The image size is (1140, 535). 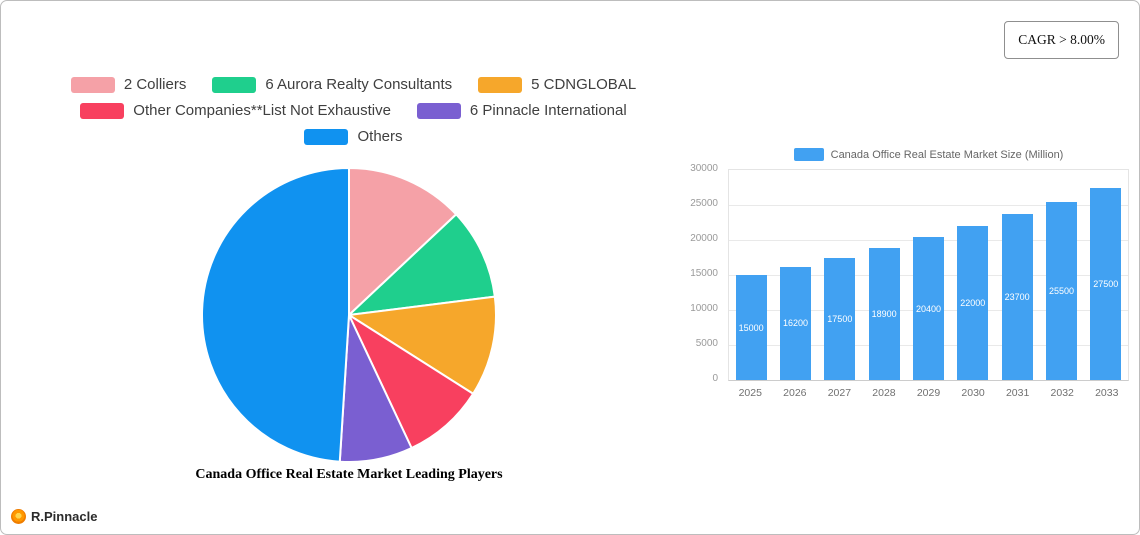 I want to click on bar-2027: 17500, so click(x=840, y=318).